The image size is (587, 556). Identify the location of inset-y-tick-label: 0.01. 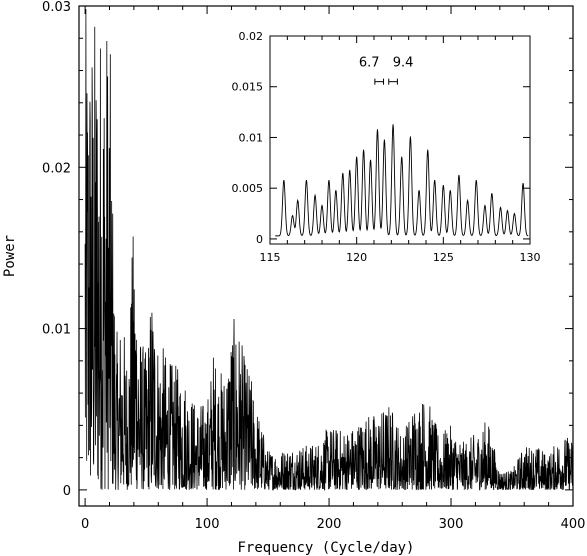
(251, 137).